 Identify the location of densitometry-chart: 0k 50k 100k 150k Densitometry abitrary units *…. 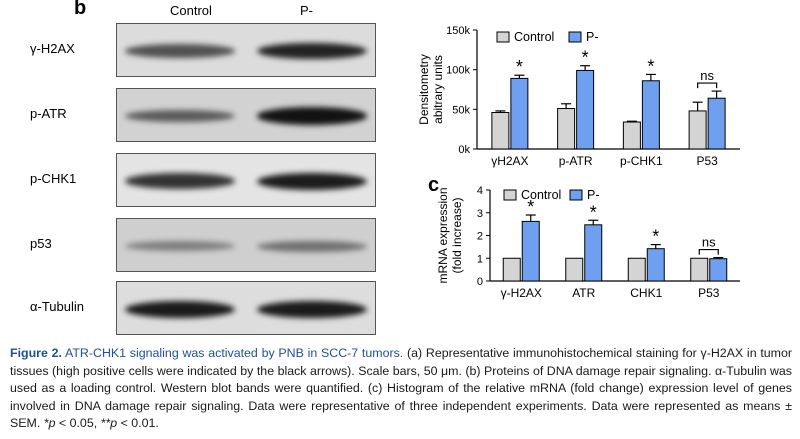
(578, 96).